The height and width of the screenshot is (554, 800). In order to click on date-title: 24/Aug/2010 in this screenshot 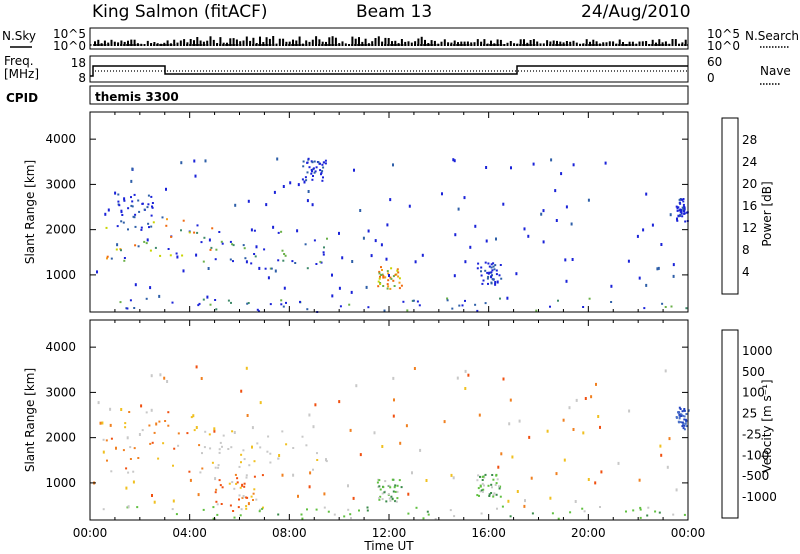, I will do `click(636, 12)`.